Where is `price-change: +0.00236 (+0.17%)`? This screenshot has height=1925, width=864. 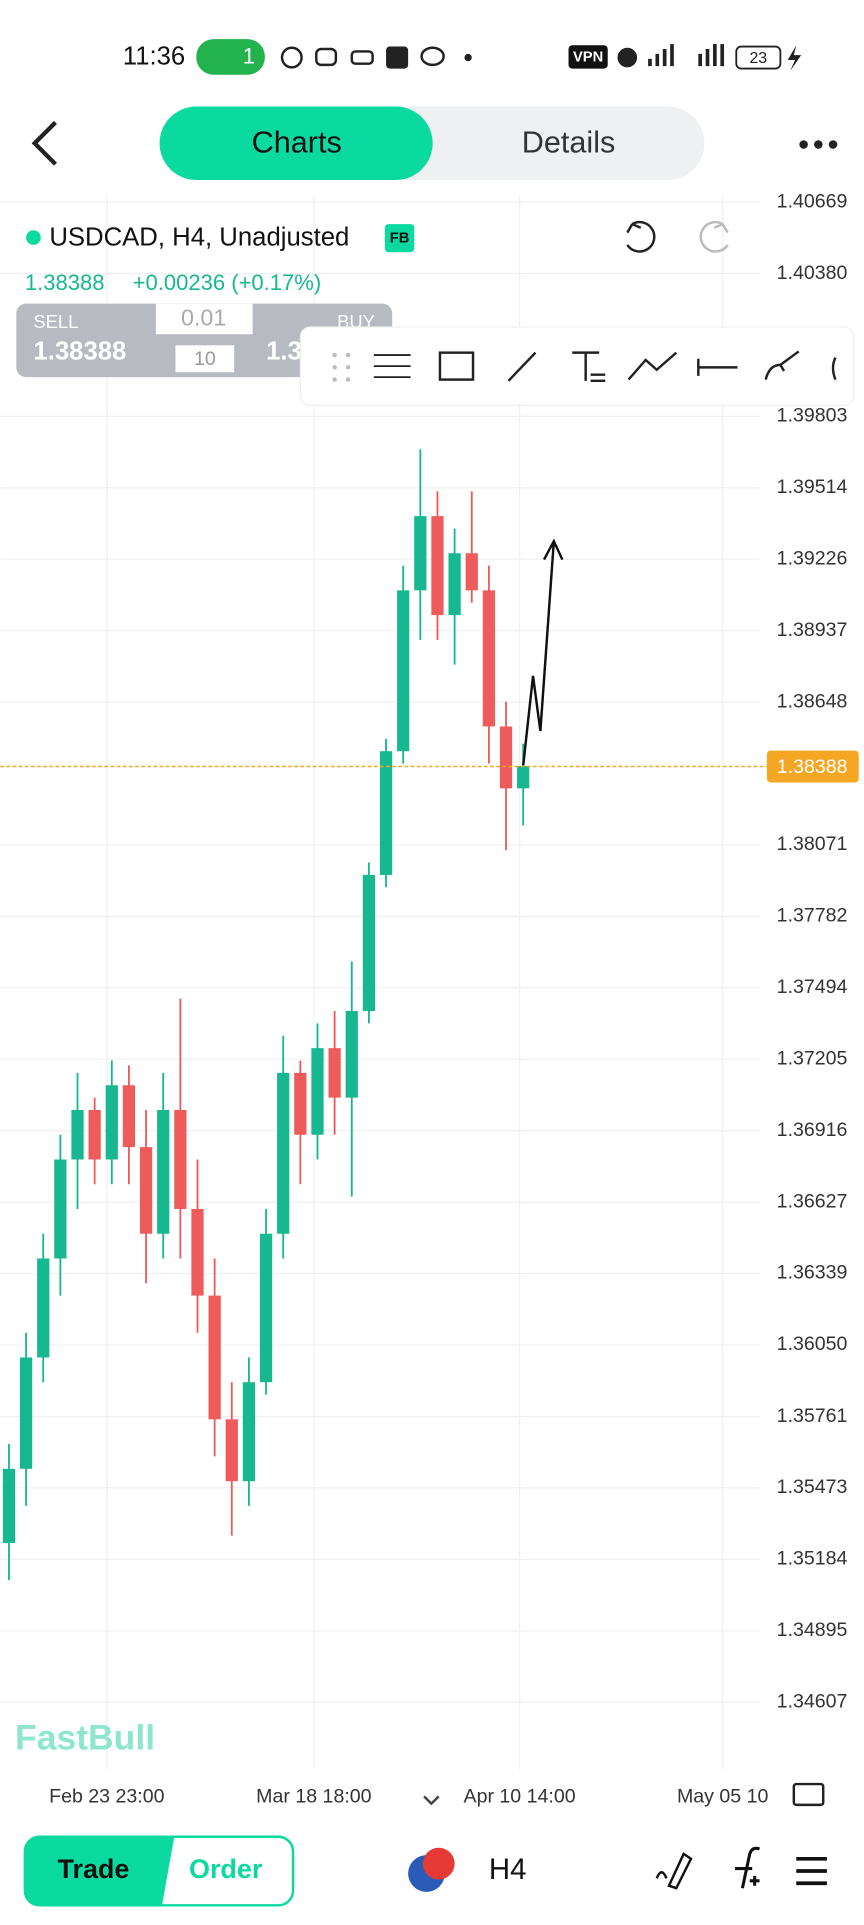 price-change: +0.00236 (+0.17%) is located at coordinates (227, 282).